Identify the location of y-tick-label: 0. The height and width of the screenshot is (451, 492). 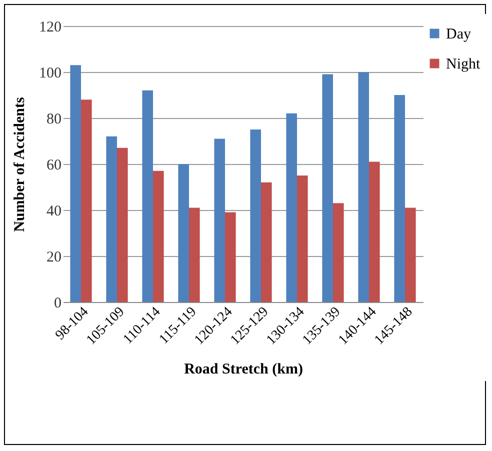
(58, 304).